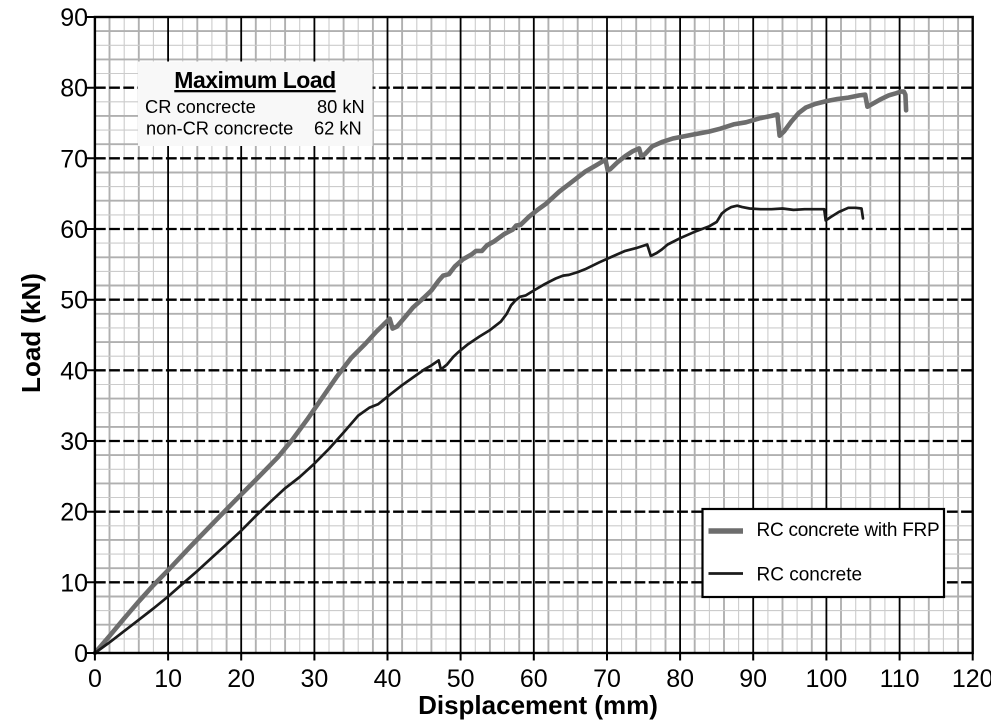  Describe the element at coordinates (827, 679) in the screenshot. I see `svg-text: 100` at that location.